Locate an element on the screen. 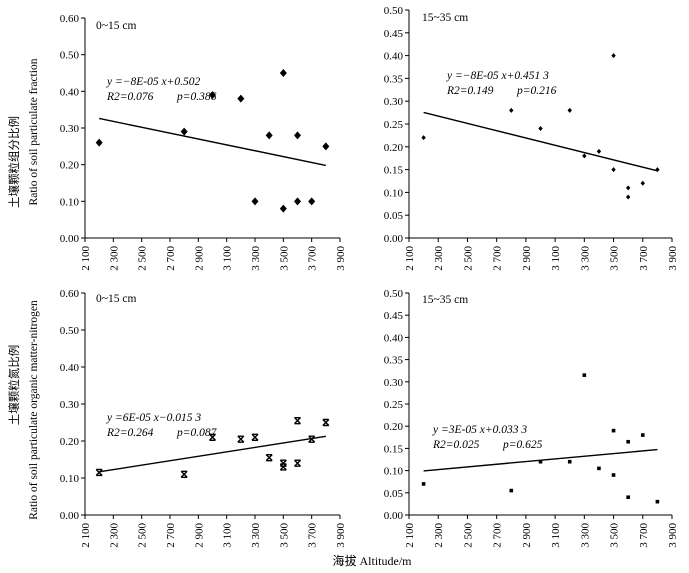  y-tick-label: 0.15 is located at coordinates (394, 171).